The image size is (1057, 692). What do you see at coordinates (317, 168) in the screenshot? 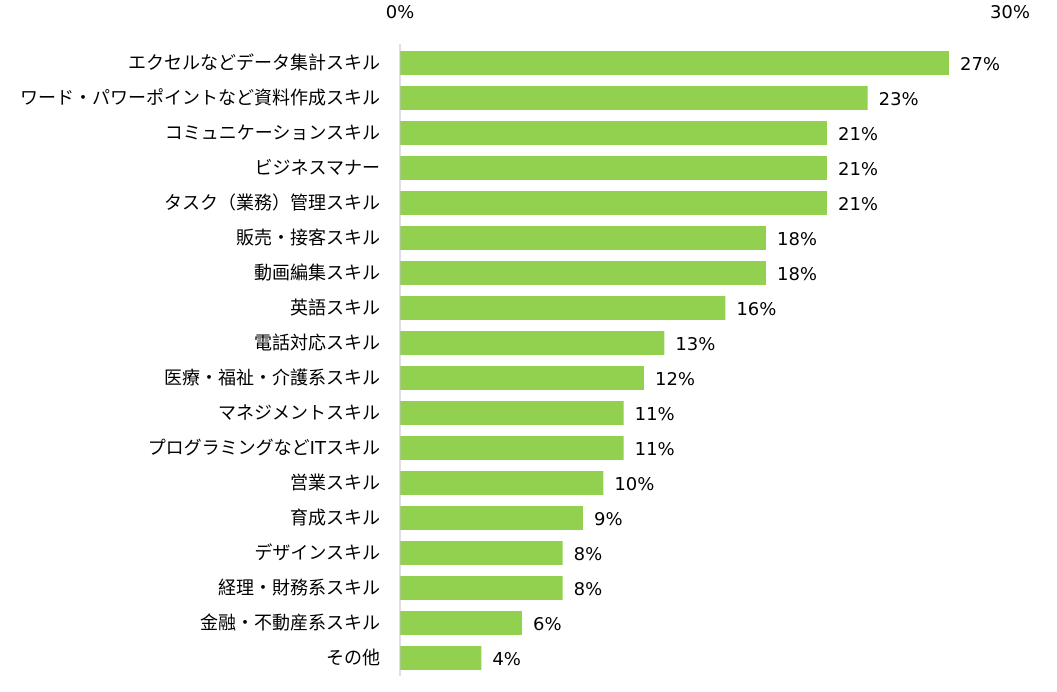
I see `category-label: ビジネスマナー` at bounding box center [317, 168].